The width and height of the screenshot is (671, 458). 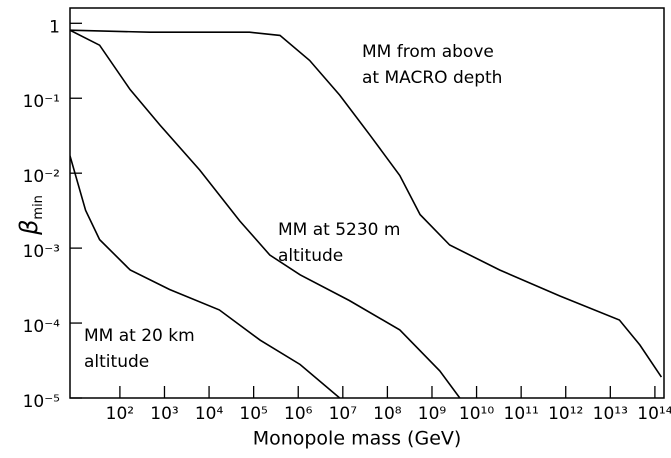 I want to click on x-tick-label: 10¹⁴, so click(x=654, y=414).